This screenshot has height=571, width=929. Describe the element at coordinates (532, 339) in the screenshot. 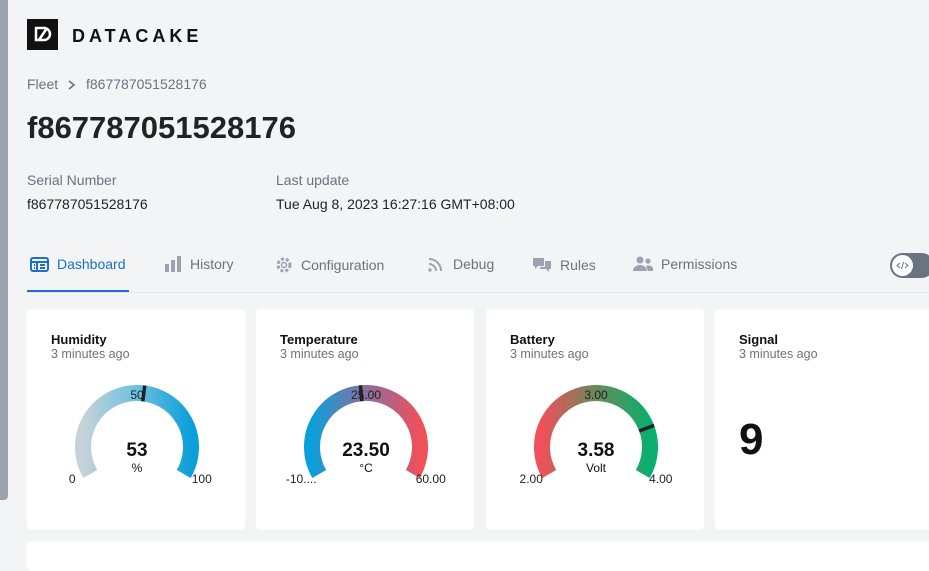

I see `widget-title: Battery` at that location.